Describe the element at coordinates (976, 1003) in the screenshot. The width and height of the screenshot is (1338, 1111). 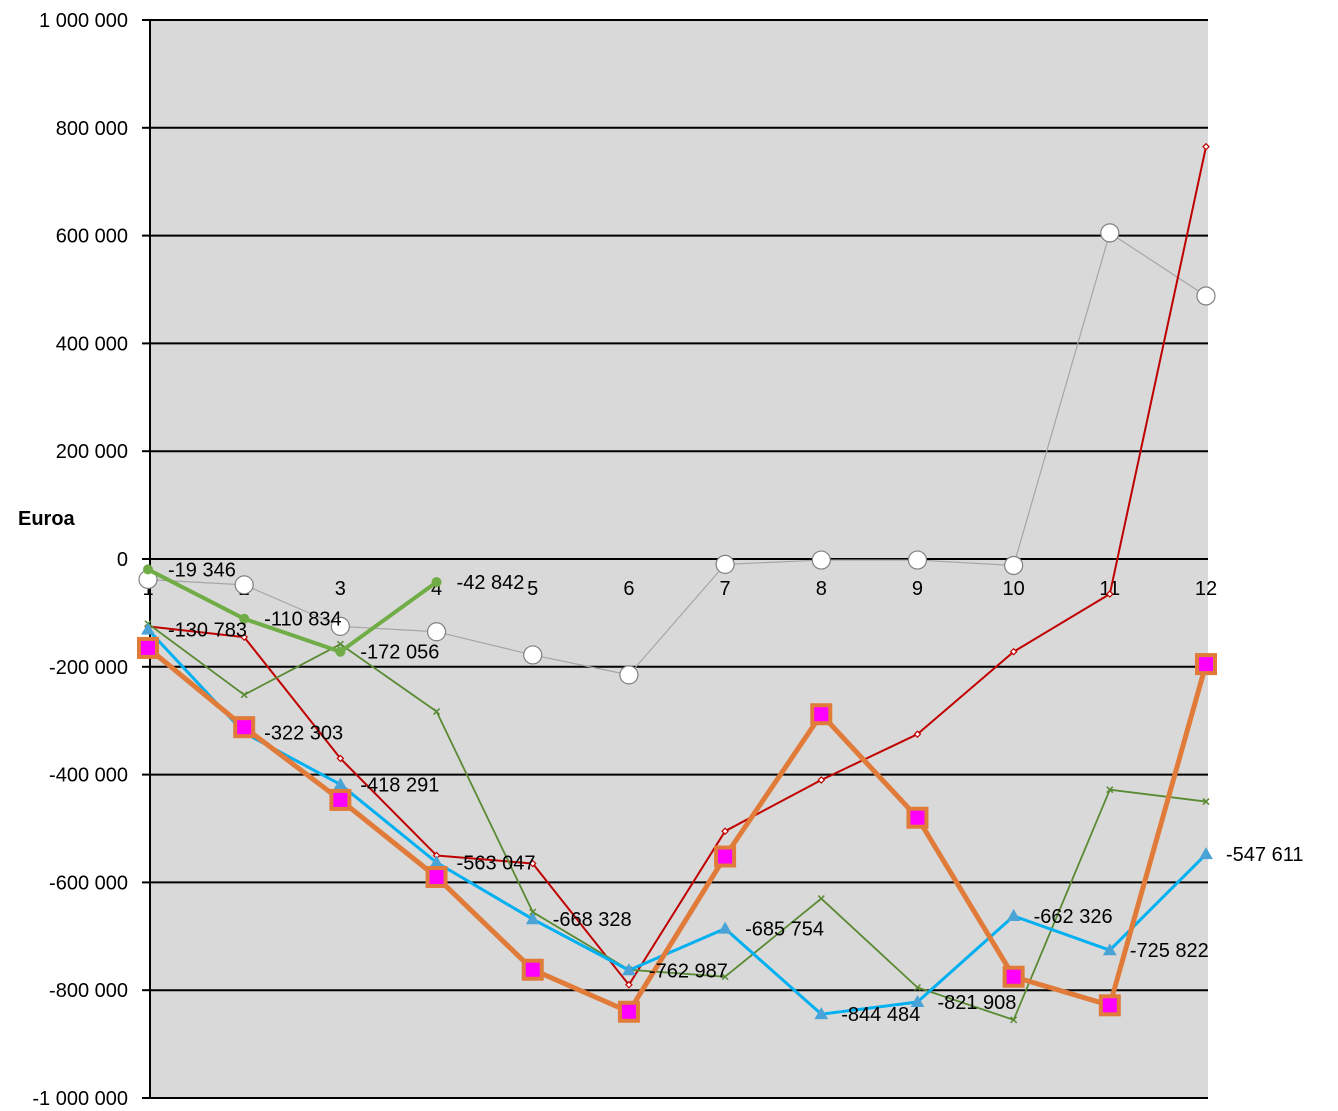
I see `data-label: -821 908` at that location.